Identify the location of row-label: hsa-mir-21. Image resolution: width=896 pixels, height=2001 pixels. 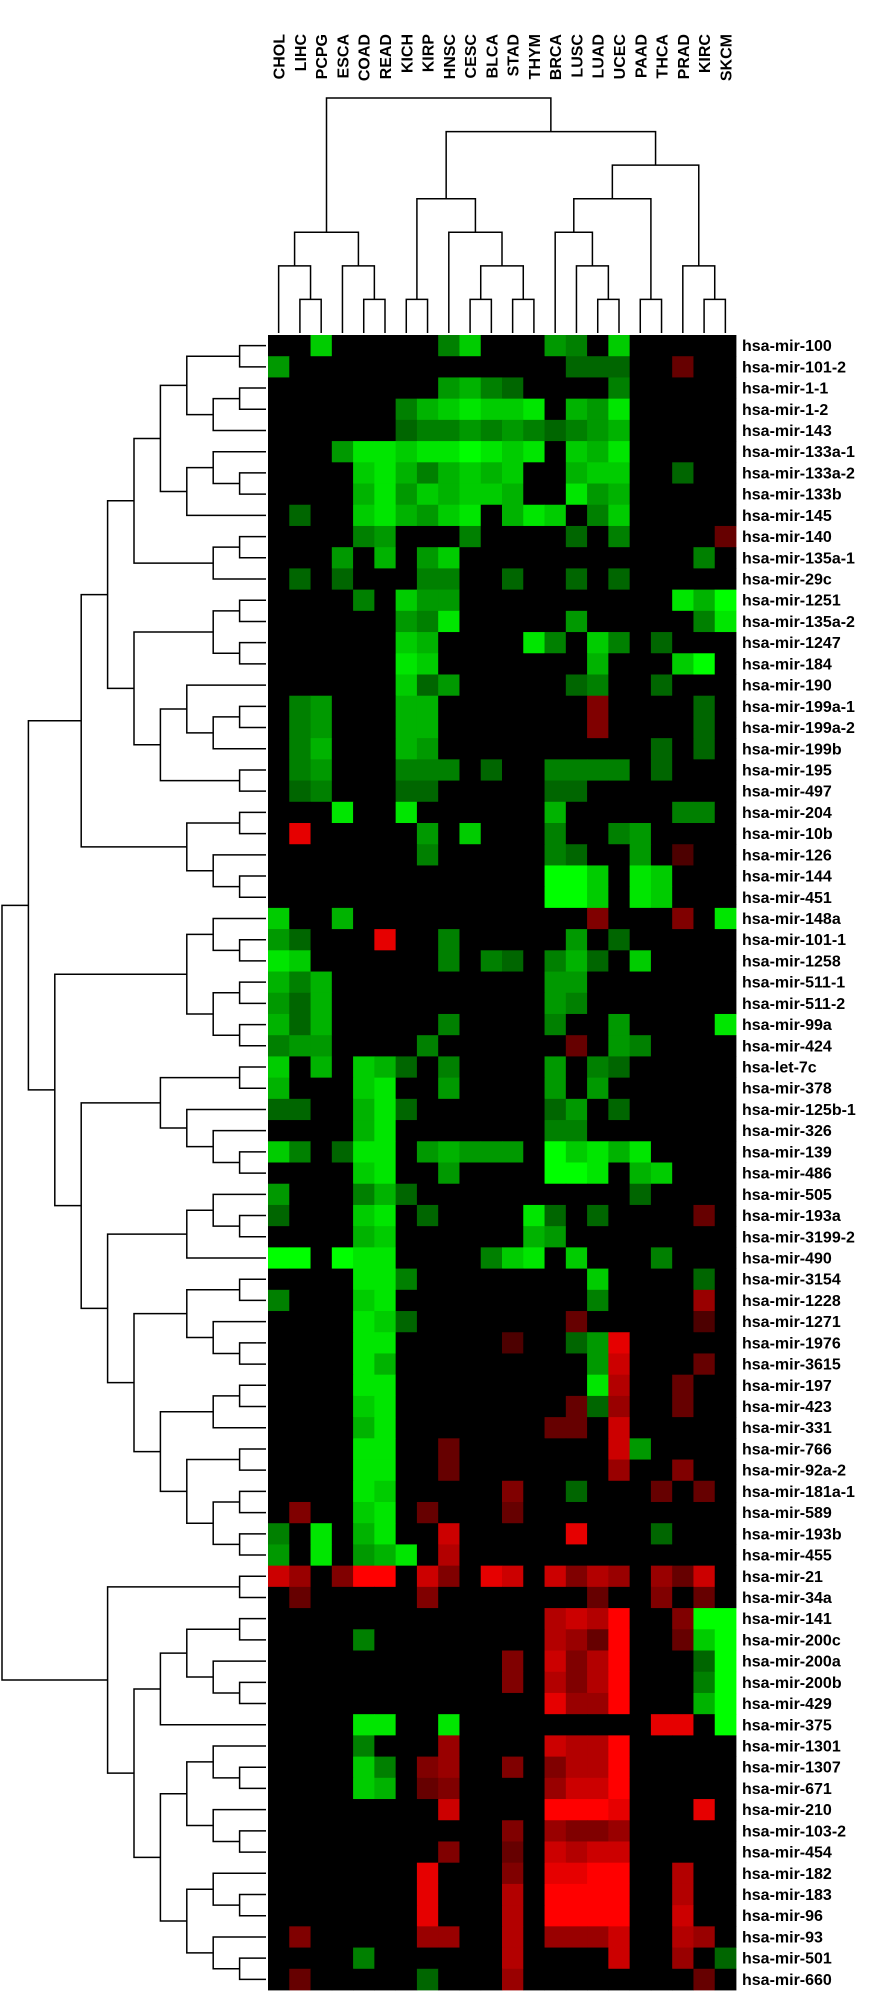
(782, 1577).